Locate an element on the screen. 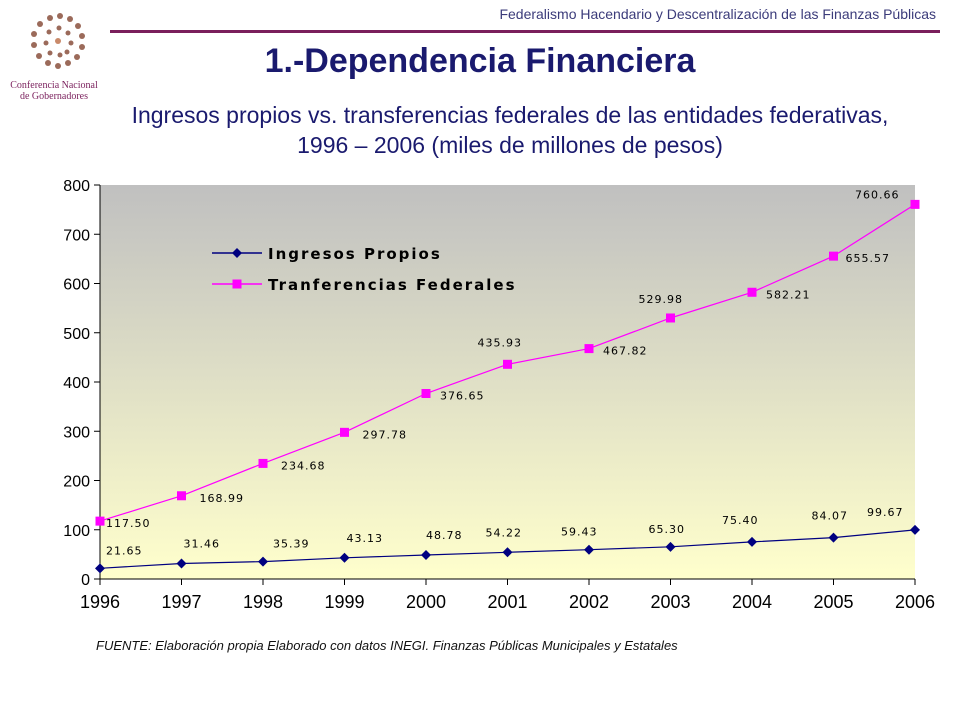 This screenshot has width=960, height=720. logo-text-line2: de Gobernadores is located at coordinates (54, 96).